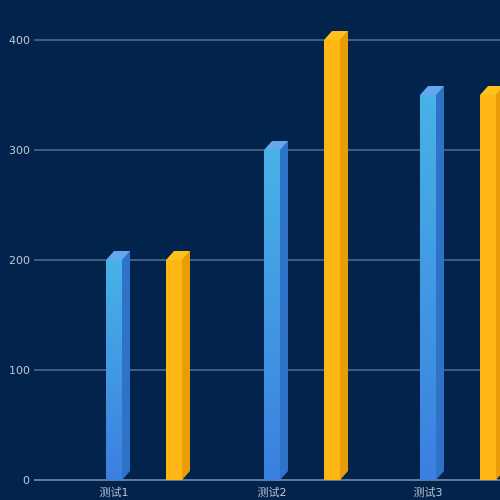 The height and width of the screenshot is (500, 500). What do you see at coordinates (19, 370) in the screenshot?
I see `y-tick-label: 100` at bounding box center [19, 370].